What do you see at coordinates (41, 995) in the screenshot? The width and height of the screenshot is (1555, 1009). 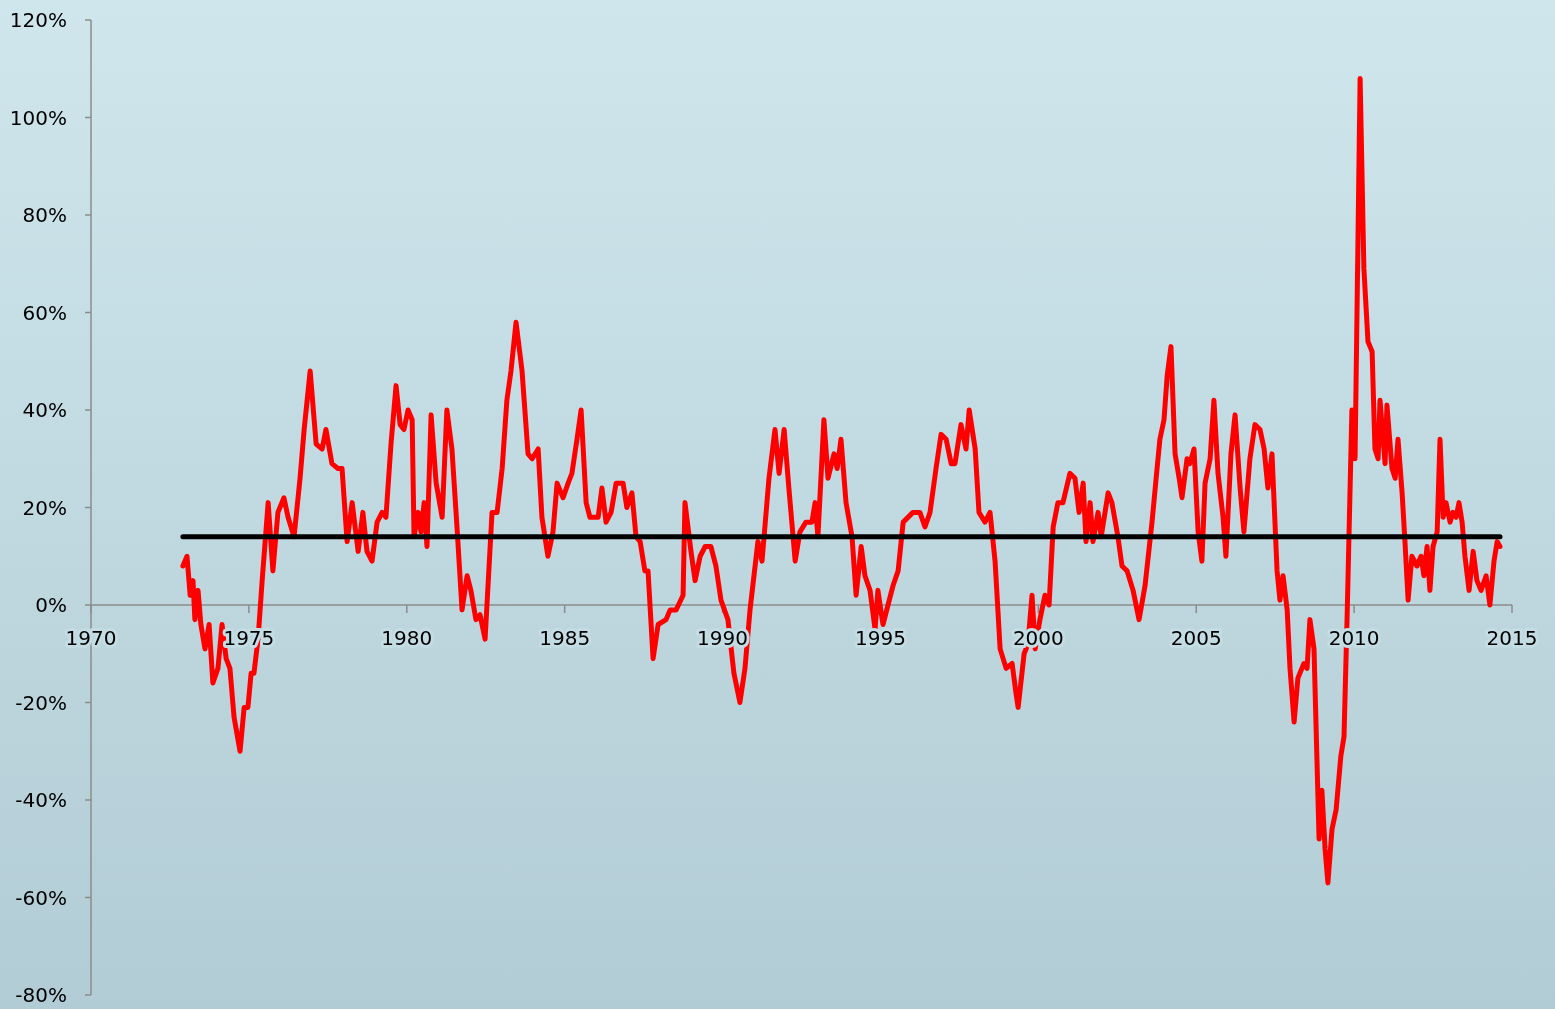 I see `y-tick-label: -80%` at bounding box center [41, 995].